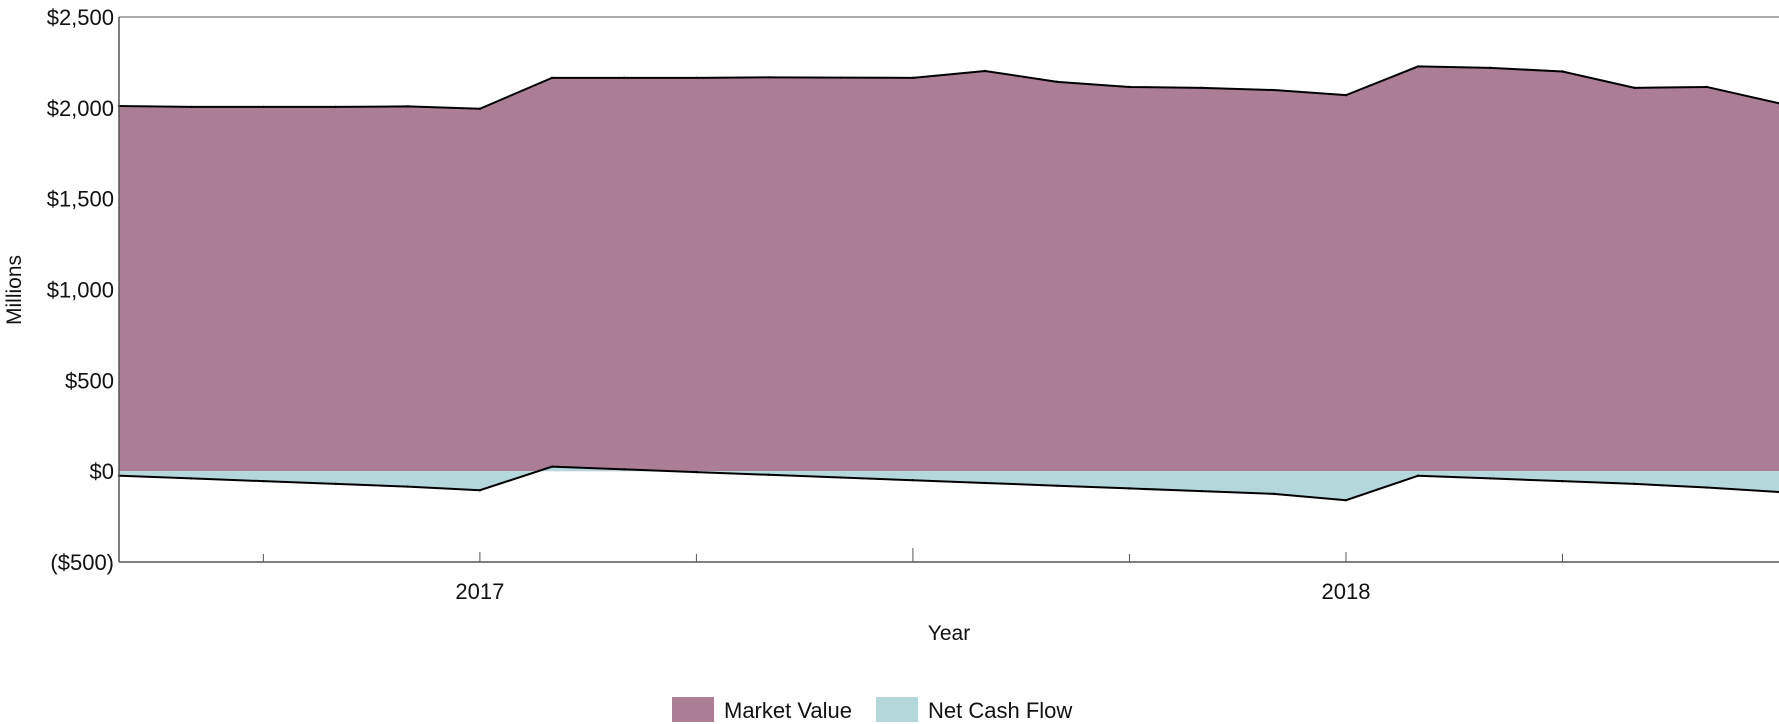 The image size is (1779, 724). I want to click on y-tick-label-0: ($500), so click(82, 562).